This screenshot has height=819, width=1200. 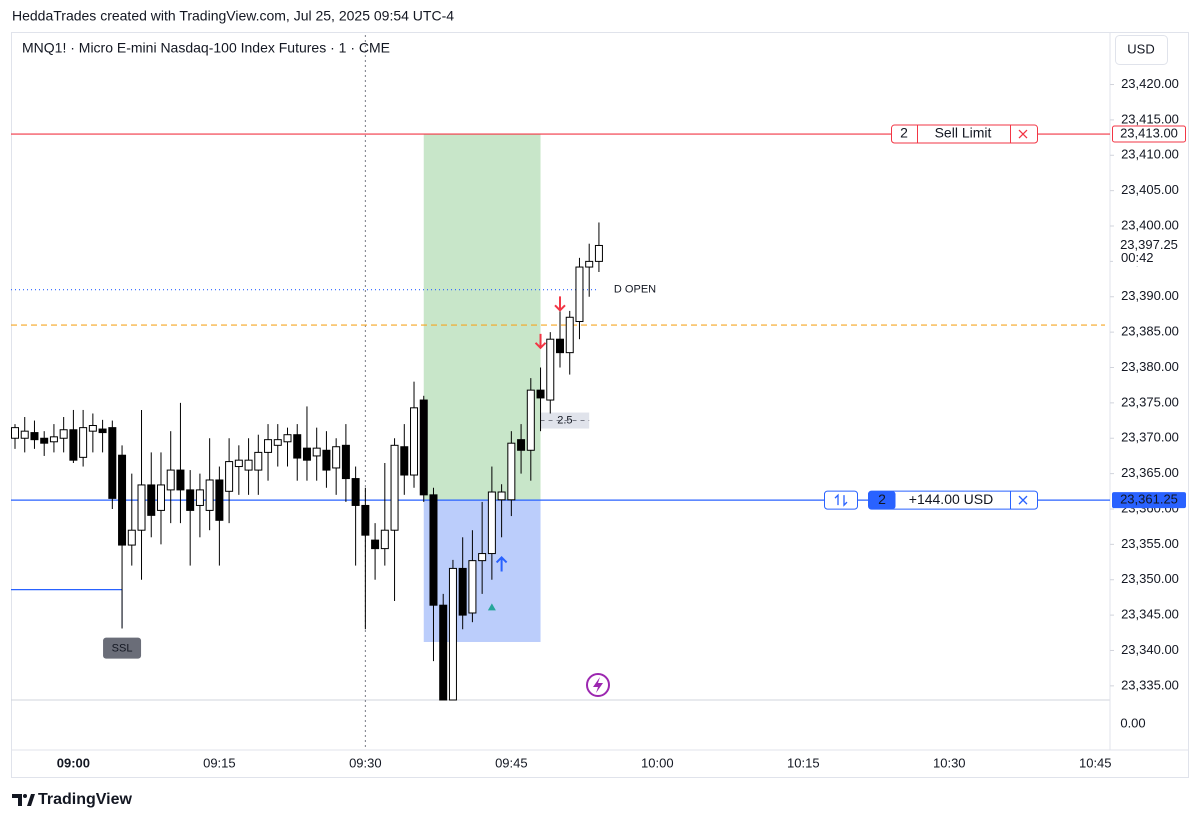 What do you see at coordinates (73, 762) in the screenshot?
I see `x-tick-label: 09:00` at bounding box center [73, 762].